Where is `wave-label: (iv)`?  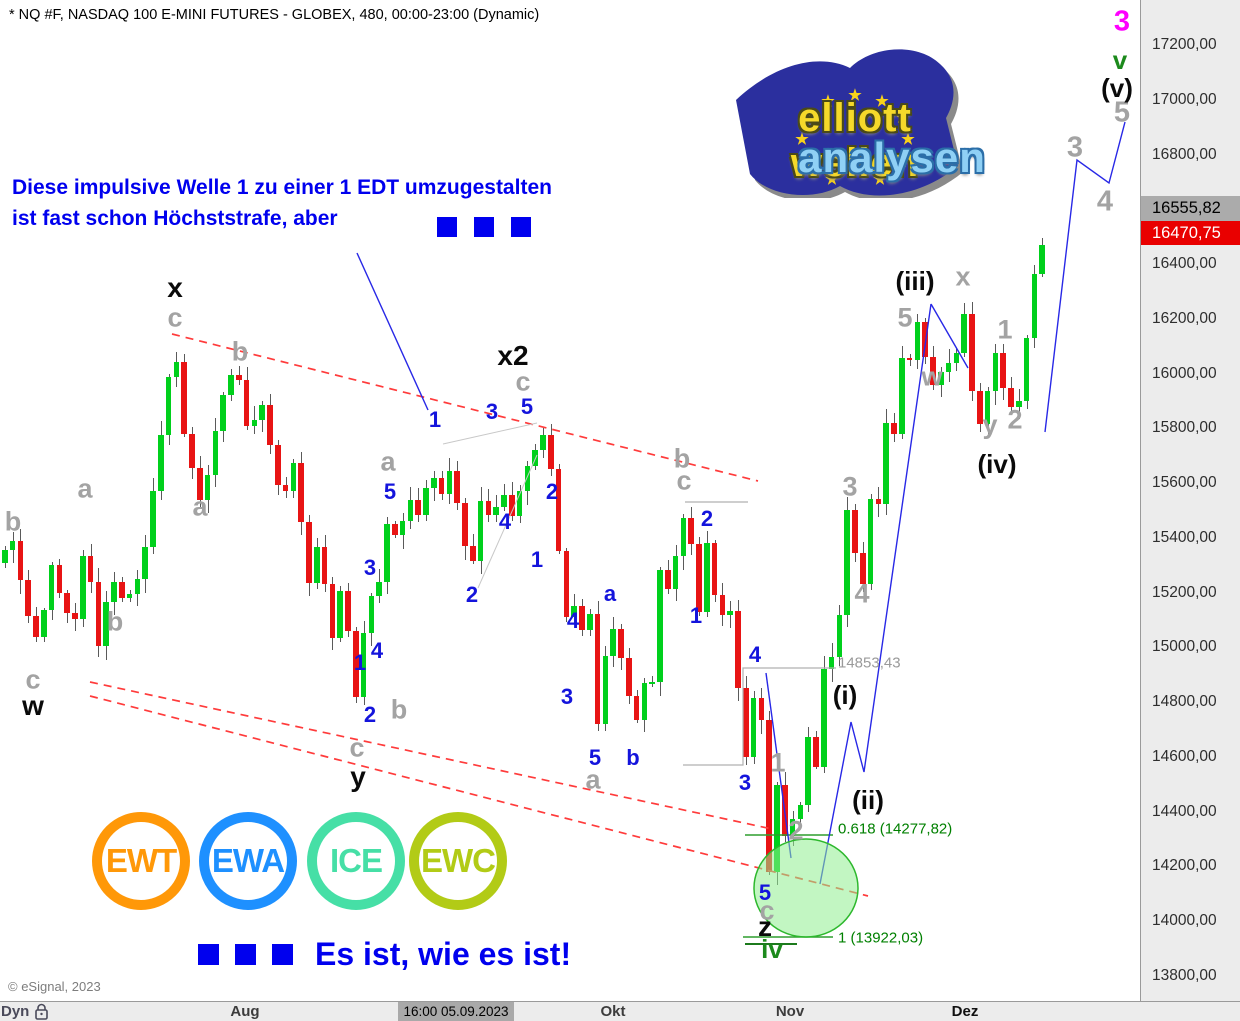
wave-label: (iv) is located at coordinates (997, 464).